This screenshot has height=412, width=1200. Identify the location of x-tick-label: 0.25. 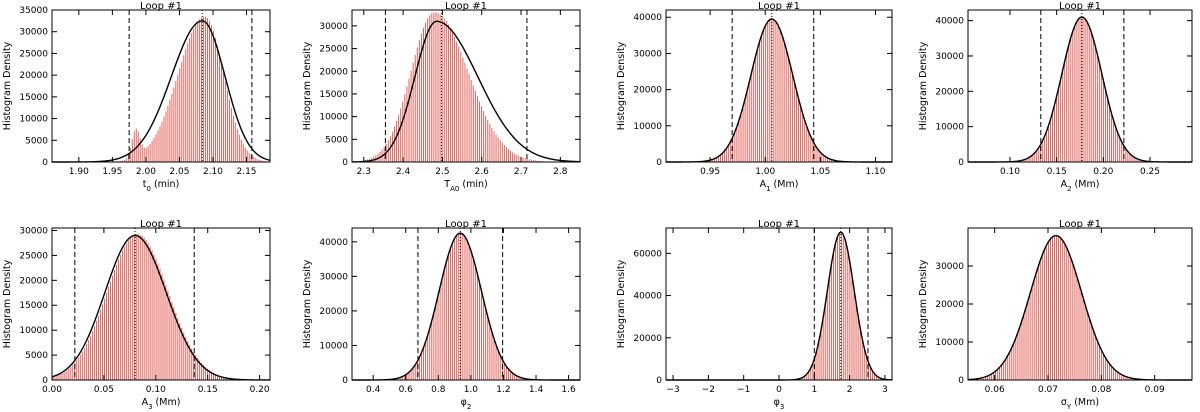
(1150, 172).